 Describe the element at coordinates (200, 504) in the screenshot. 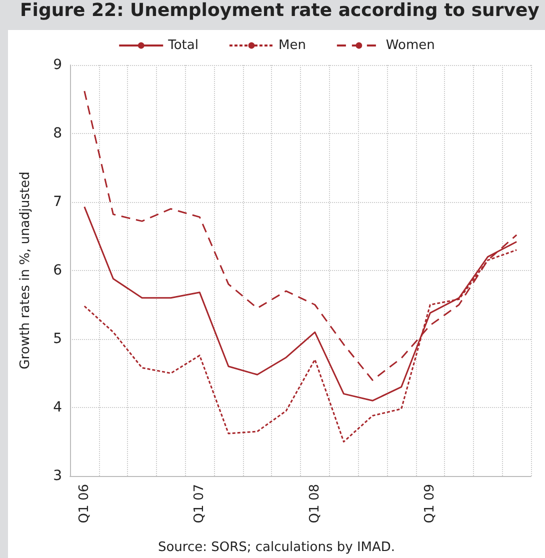

I see `x-tick-label: Q1 07` at that location.